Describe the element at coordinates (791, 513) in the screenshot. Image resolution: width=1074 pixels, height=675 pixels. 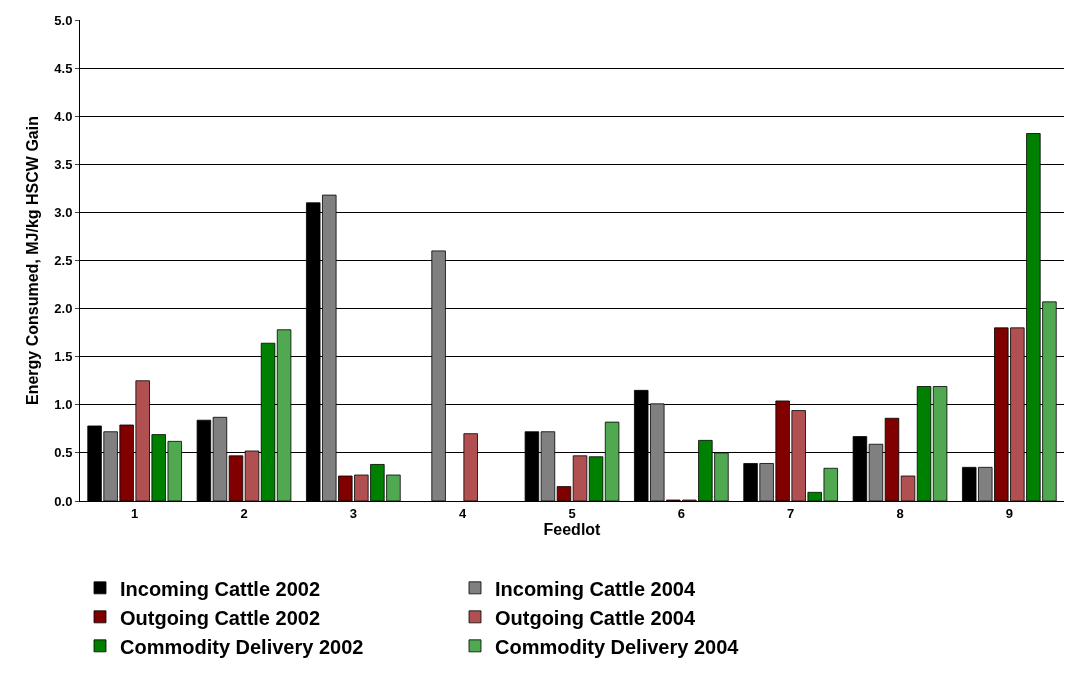
I see `x-tick-label: 7` at that location.